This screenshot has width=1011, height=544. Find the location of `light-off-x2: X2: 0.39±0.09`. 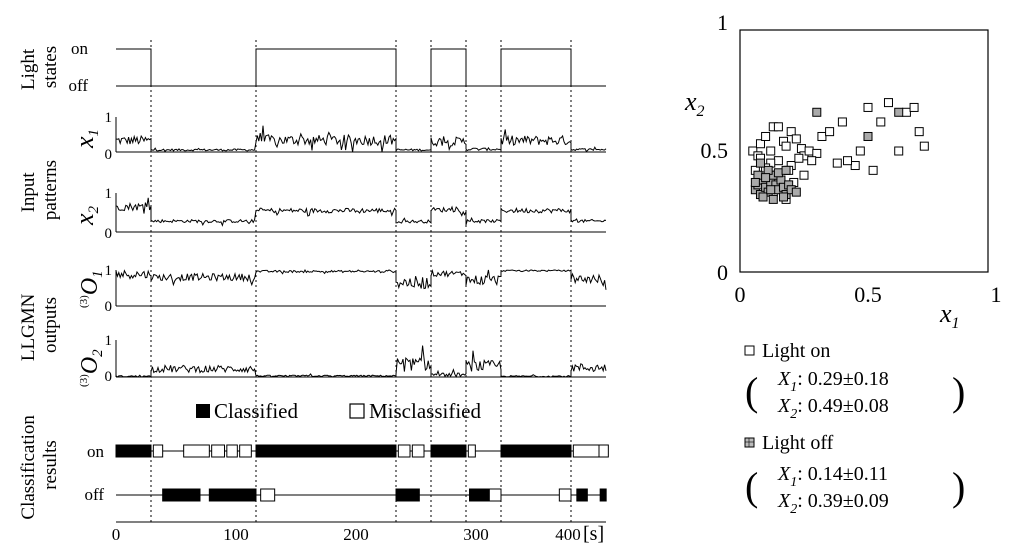

light-off-x2: X2: 0.39±0.09 is located at coordinates (833, 503).